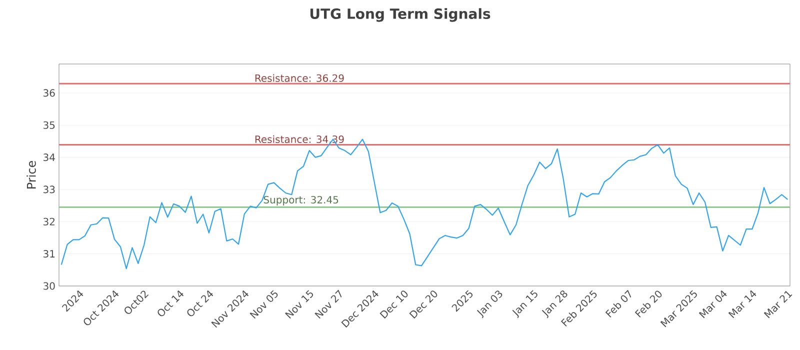  I want to click on x-tick-label: Nov 15, so click(299, 304).